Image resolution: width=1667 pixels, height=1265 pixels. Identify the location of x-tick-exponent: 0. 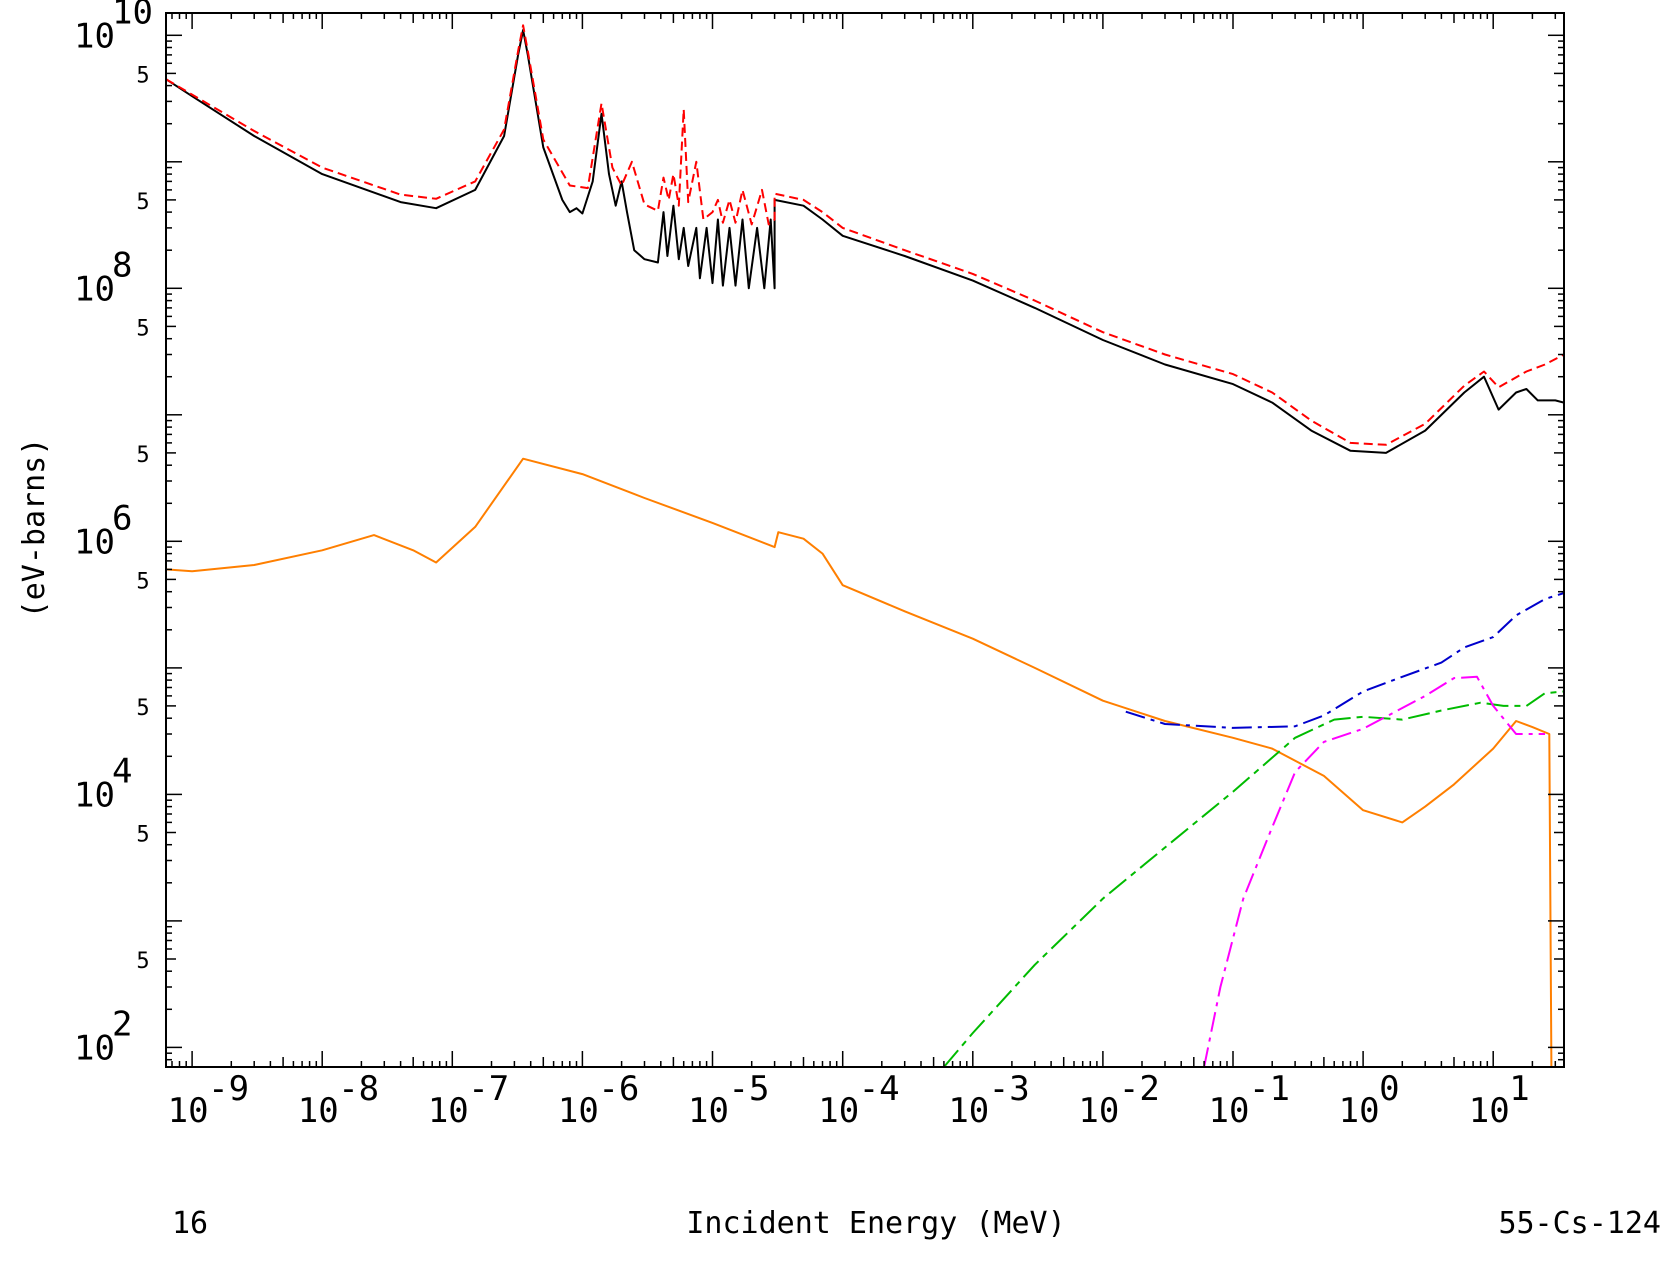
(1389, 1089).